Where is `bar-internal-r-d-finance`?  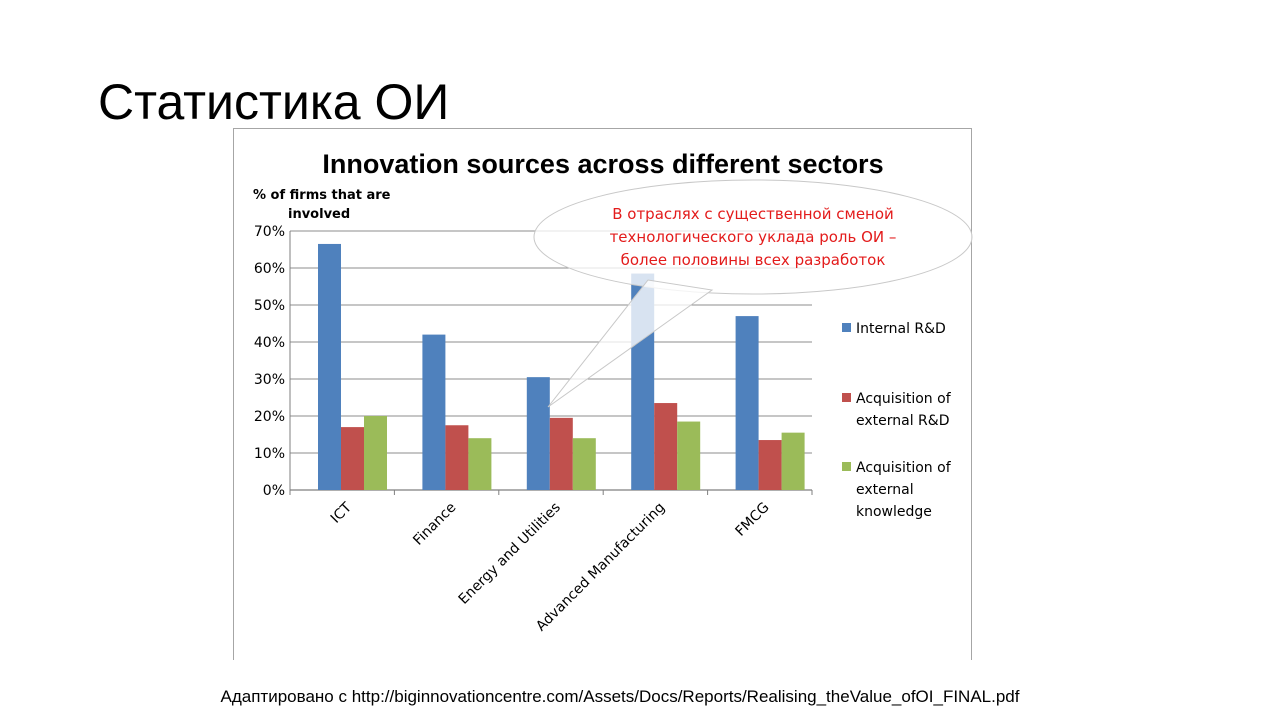
bar-internal-r-d-finance is located at coordinates (434, 412).